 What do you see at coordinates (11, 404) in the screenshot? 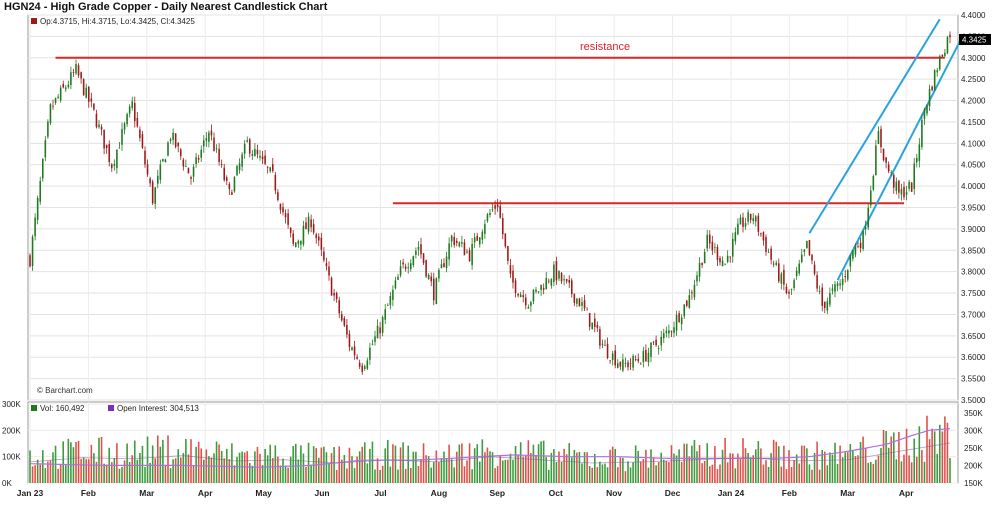
I see `volume-tick-label: 300K` at bounding box center [11, 404].